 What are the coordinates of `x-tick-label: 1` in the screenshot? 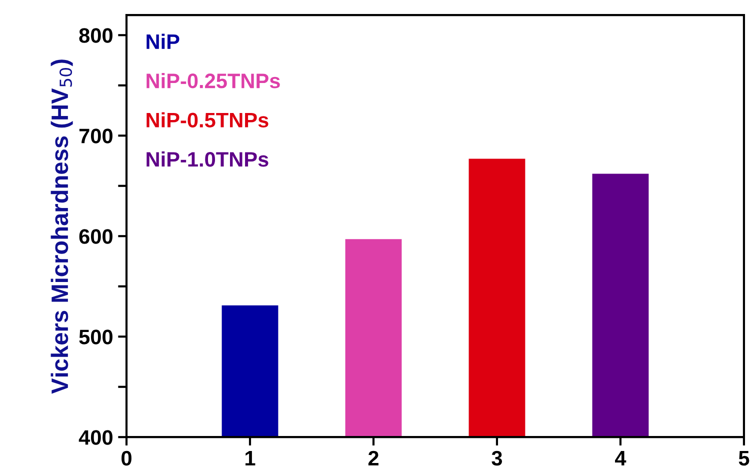 It's located at (251, 458).